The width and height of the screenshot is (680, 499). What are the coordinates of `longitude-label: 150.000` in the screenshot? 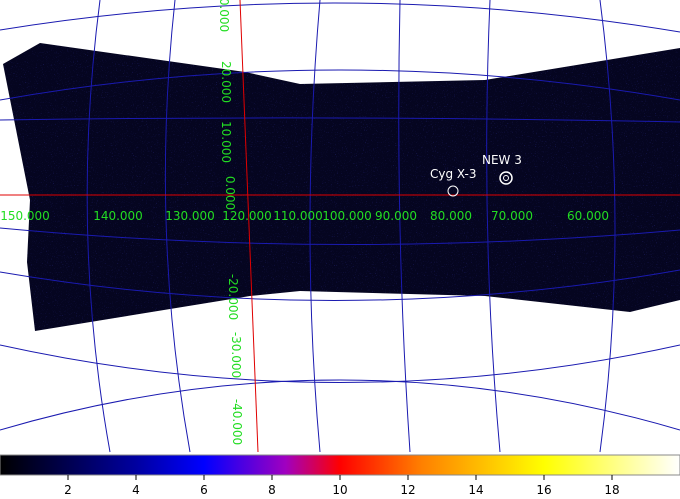 It's located at (25, 216).